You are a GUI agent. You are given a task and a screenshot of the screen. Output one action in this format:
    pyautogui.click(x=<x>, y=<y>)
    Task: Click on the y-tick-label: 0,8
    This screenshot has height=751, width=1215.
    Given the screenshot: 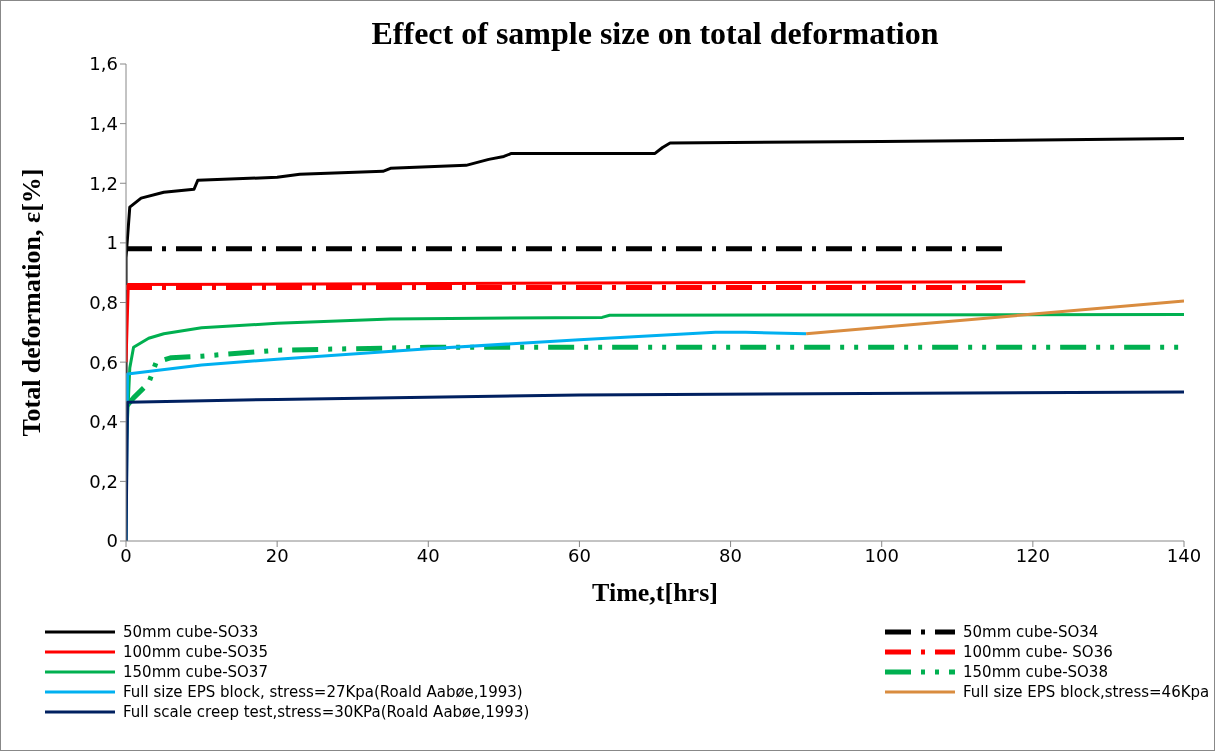 What is the action you would take?
    pyautogui.click(x=103, y=302)
    